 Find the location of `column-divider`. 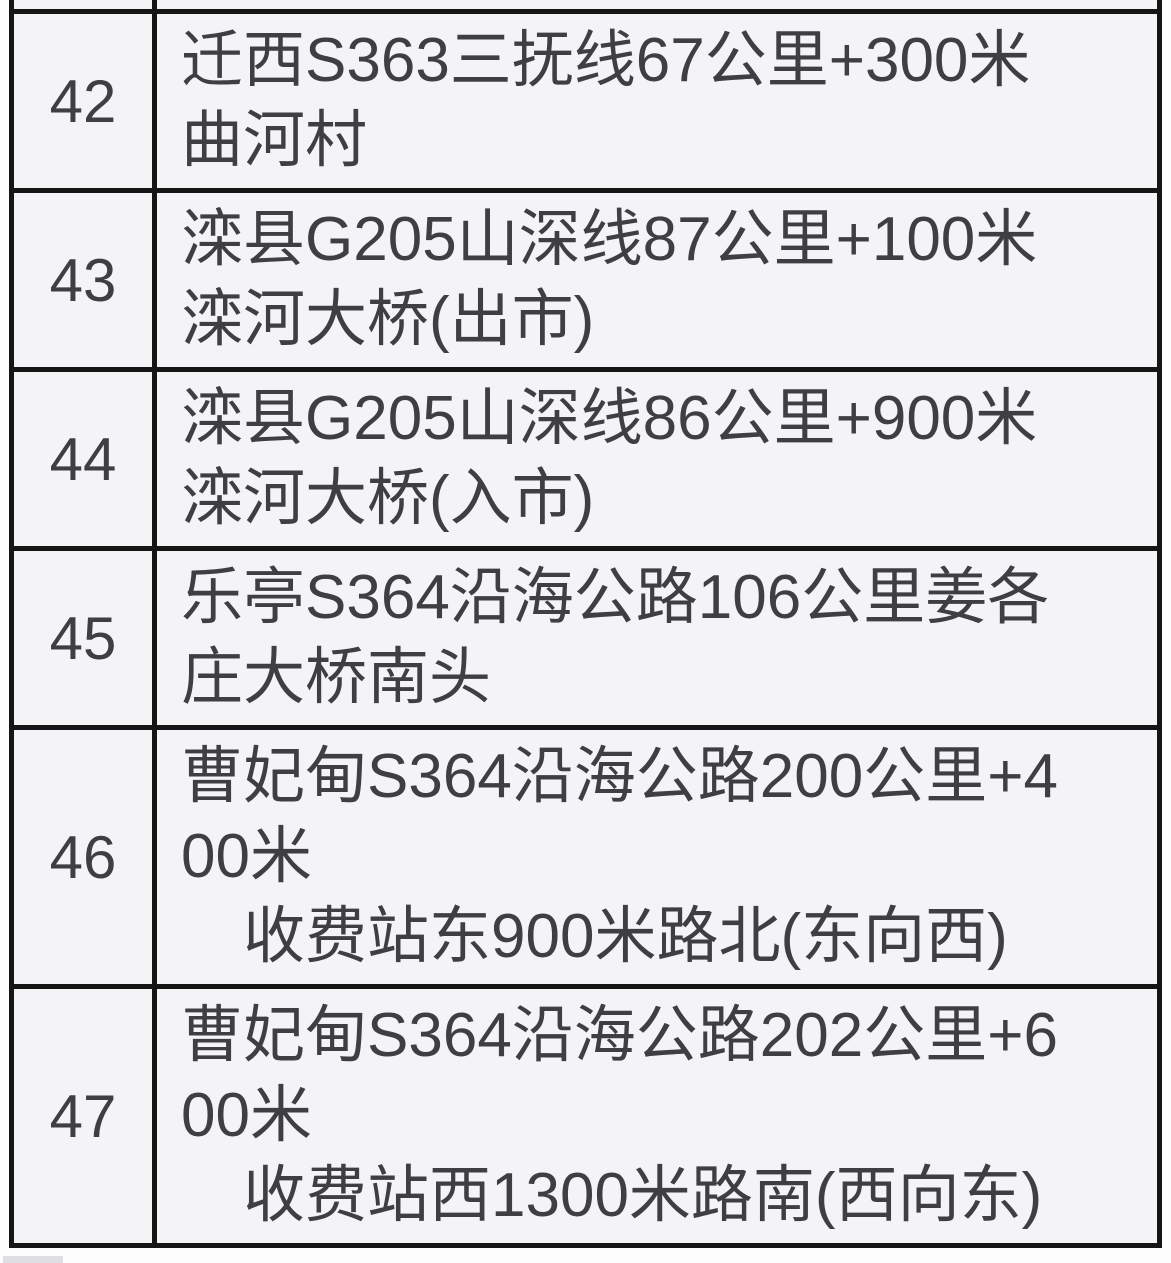

column-divider is located at coordinates (154, 4).